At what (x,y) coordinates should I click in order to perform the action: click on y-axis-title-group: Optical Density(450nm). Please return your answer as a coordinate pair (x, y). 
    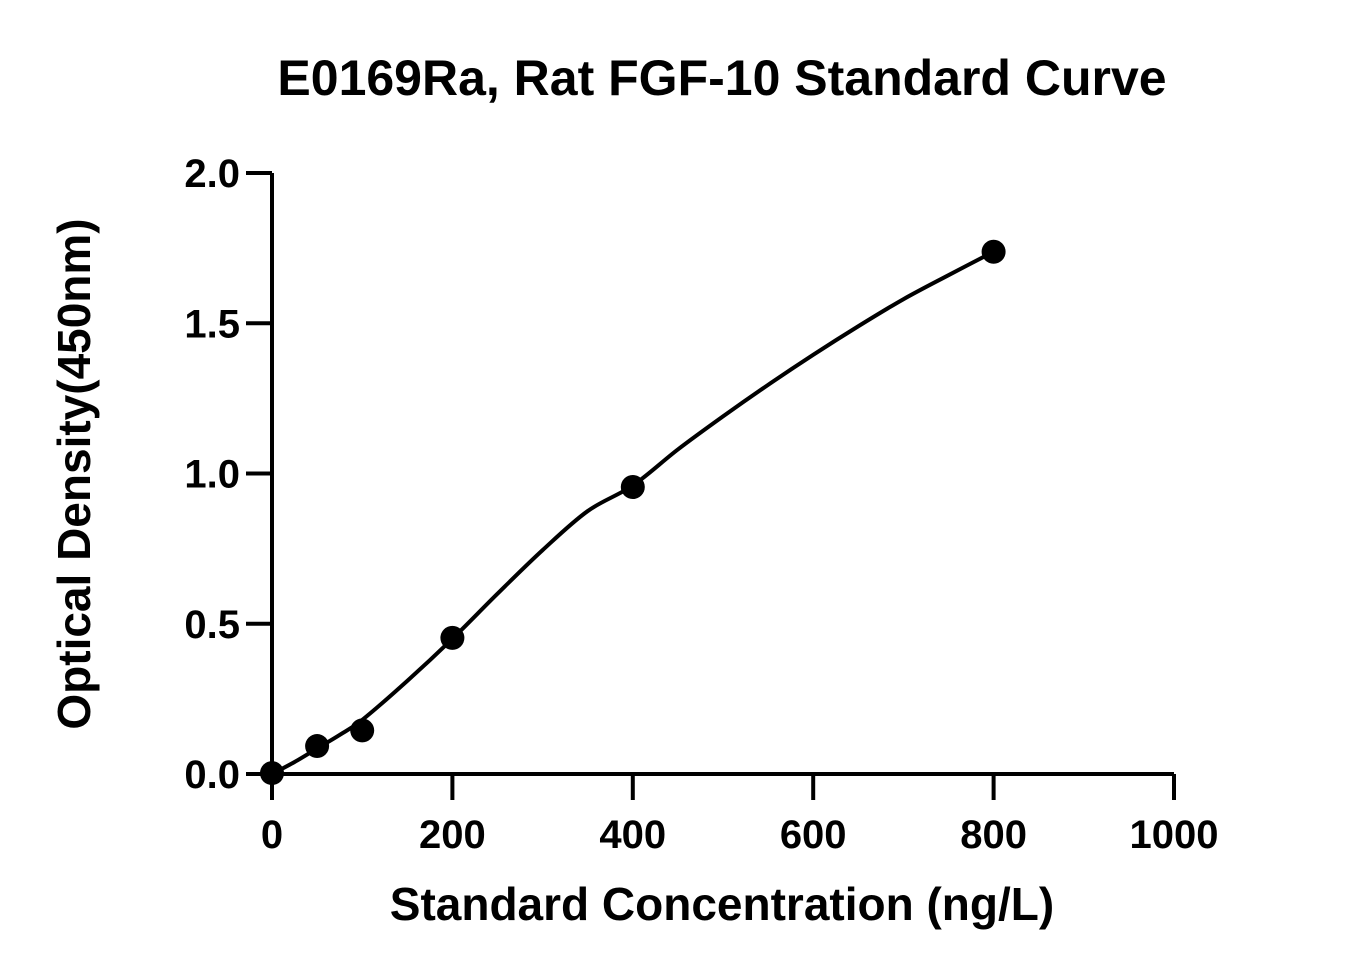
    Looking at the image, I should click on (74, 473).